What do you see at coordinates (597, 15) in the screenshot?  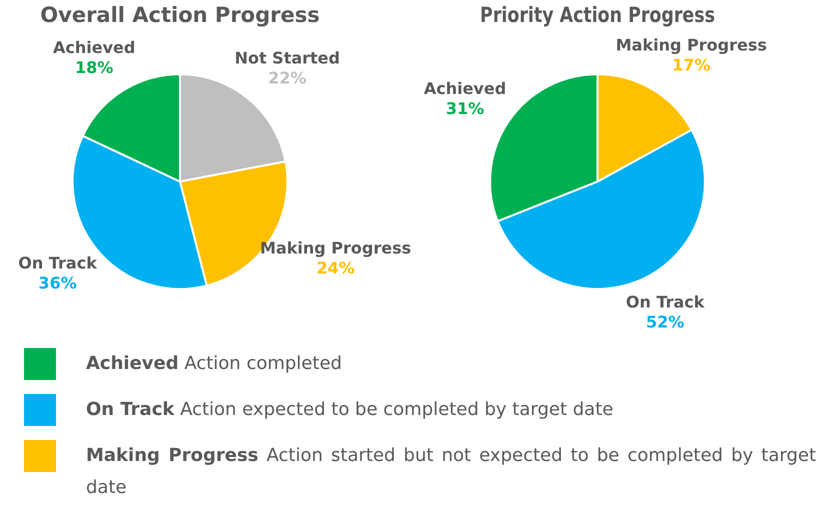 I see `chart-title: Priority Action Progress` at bounding box center [597, 15].